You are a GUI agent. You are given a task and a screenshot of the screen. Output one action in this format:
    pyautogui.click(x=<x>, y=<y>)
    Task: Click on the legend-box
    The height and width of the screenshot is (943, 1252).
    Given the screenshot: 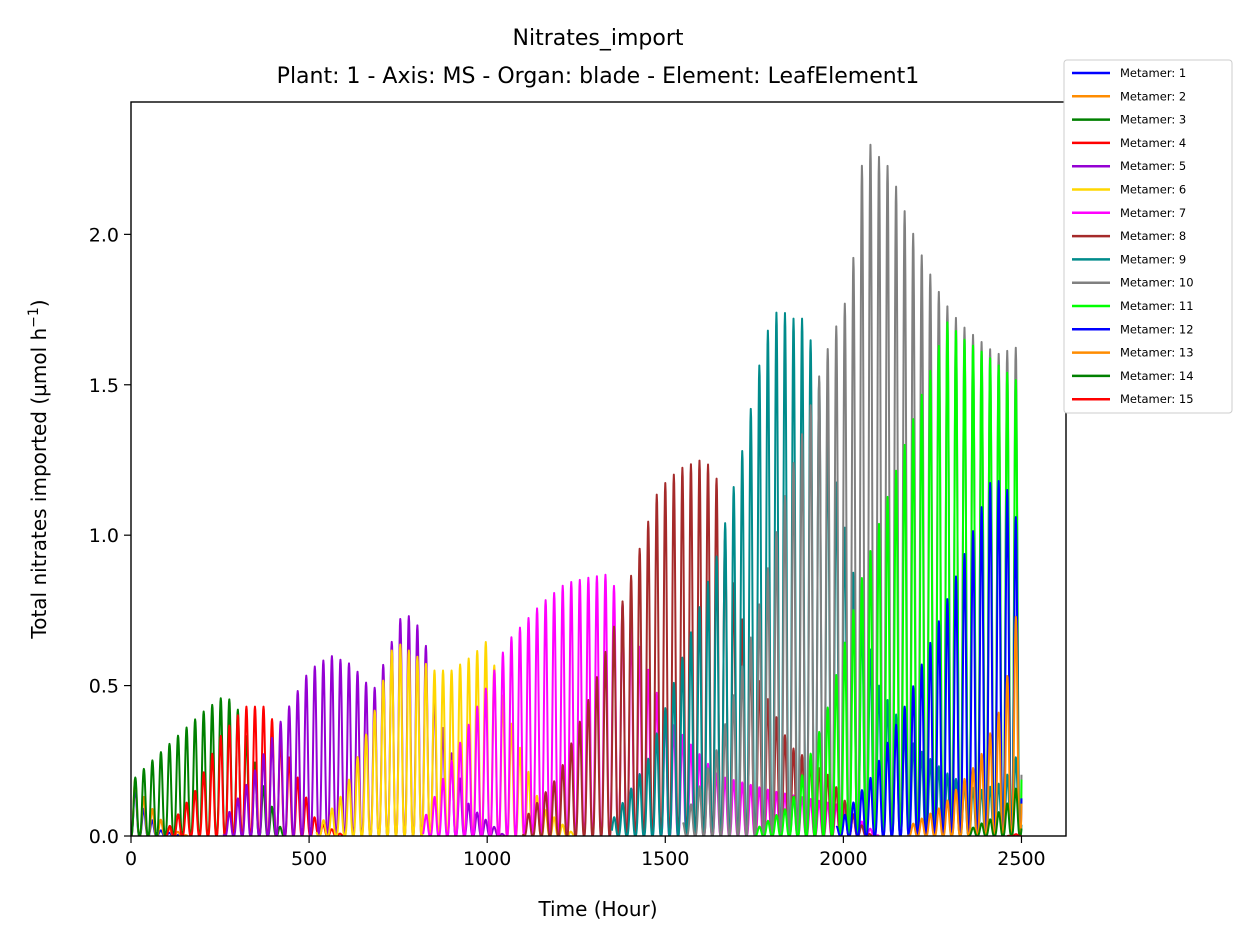 What is the action you would take?
    pyautogui.click(x=1148, y=236)
    